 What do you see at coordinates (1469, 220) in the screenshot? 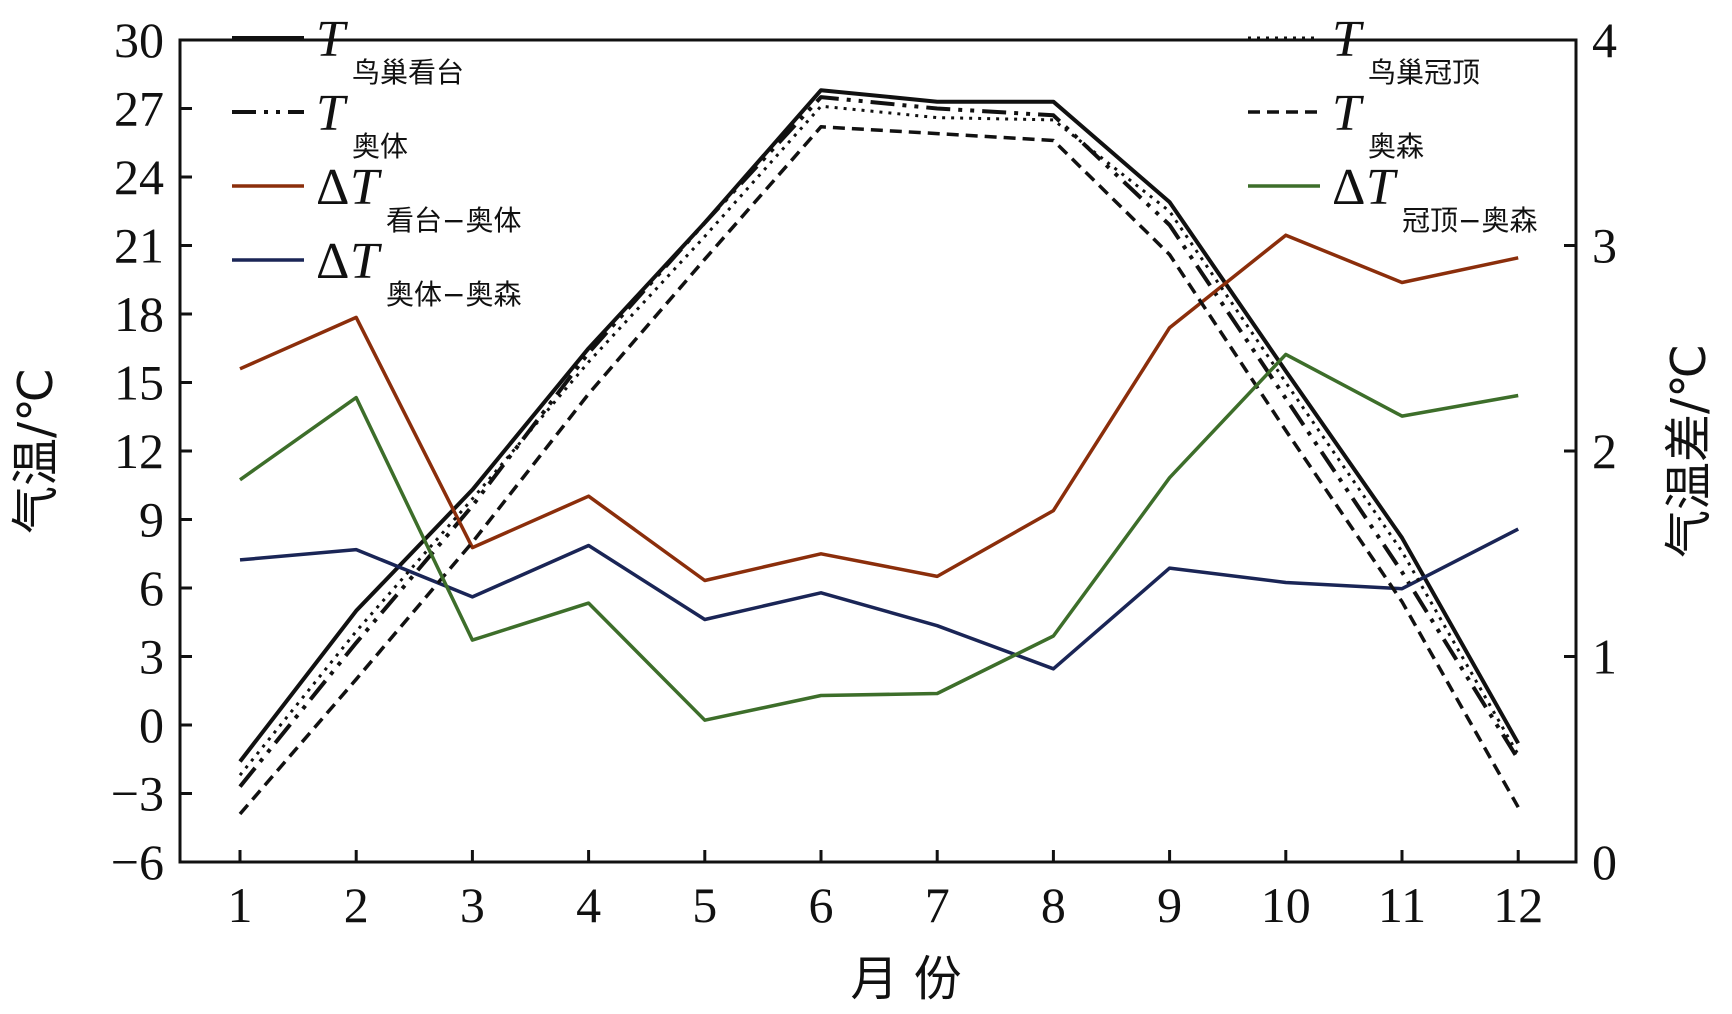
I see `legend-subscript: 冠顶−奥森` at bounding box center [1469, 220].